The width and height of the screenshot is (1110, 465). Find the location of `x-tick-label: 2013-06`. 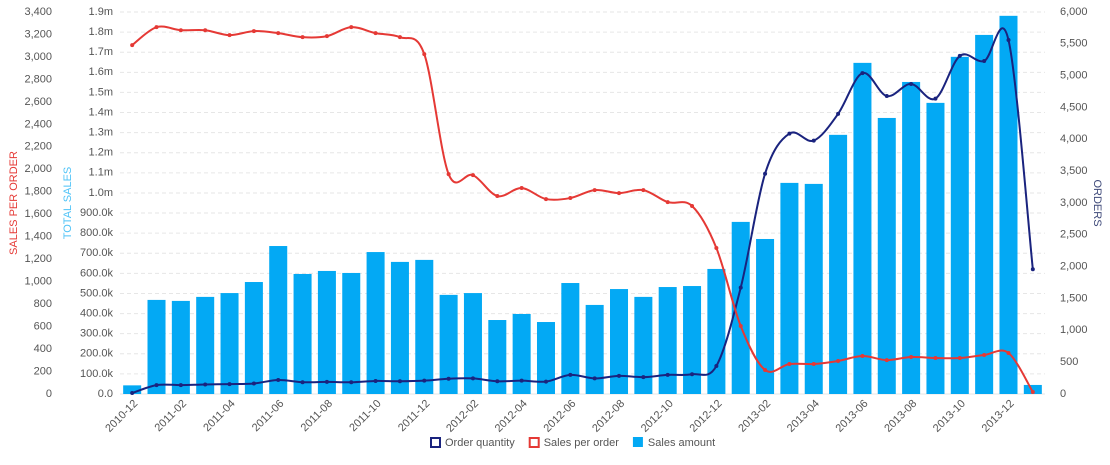

x-tick-label: 2013-06 is located at coordinates (852, 416).